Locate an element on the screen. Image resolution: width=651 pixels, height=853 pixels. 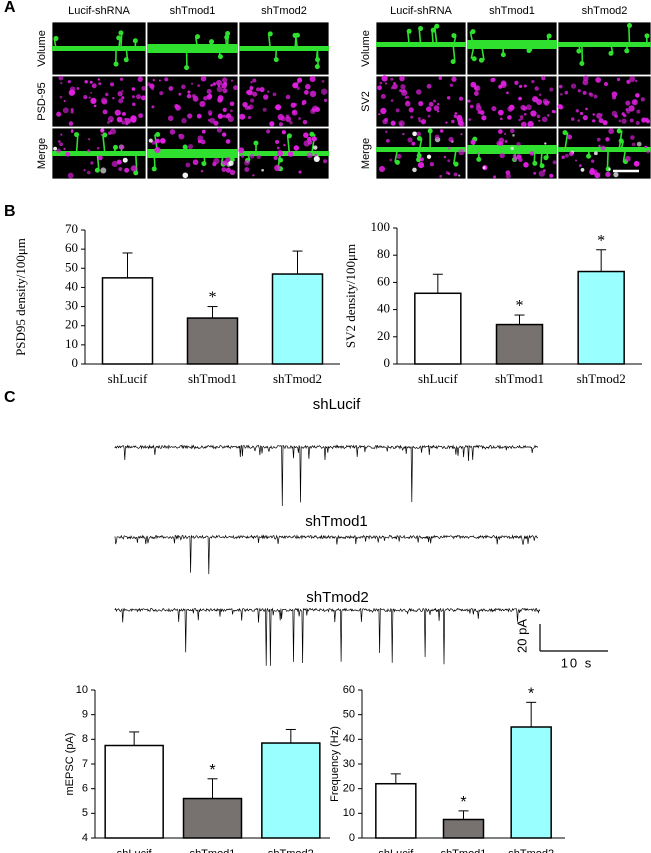
y-tick-label: 70 is located at coordinates (71, 228).